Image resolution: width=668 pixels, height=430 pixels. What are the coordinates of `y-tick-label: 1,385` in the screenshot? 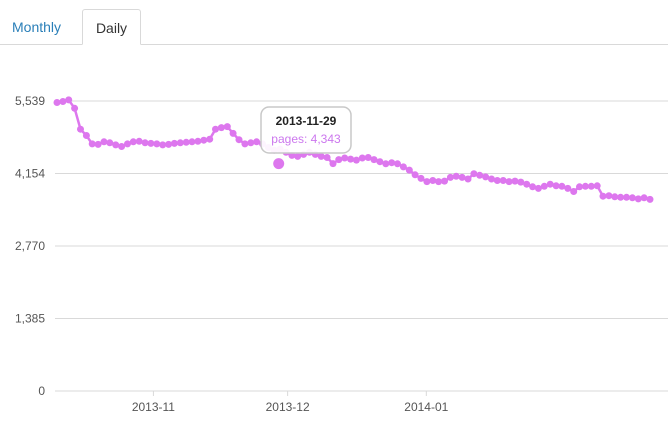 It's located at (30, 319).